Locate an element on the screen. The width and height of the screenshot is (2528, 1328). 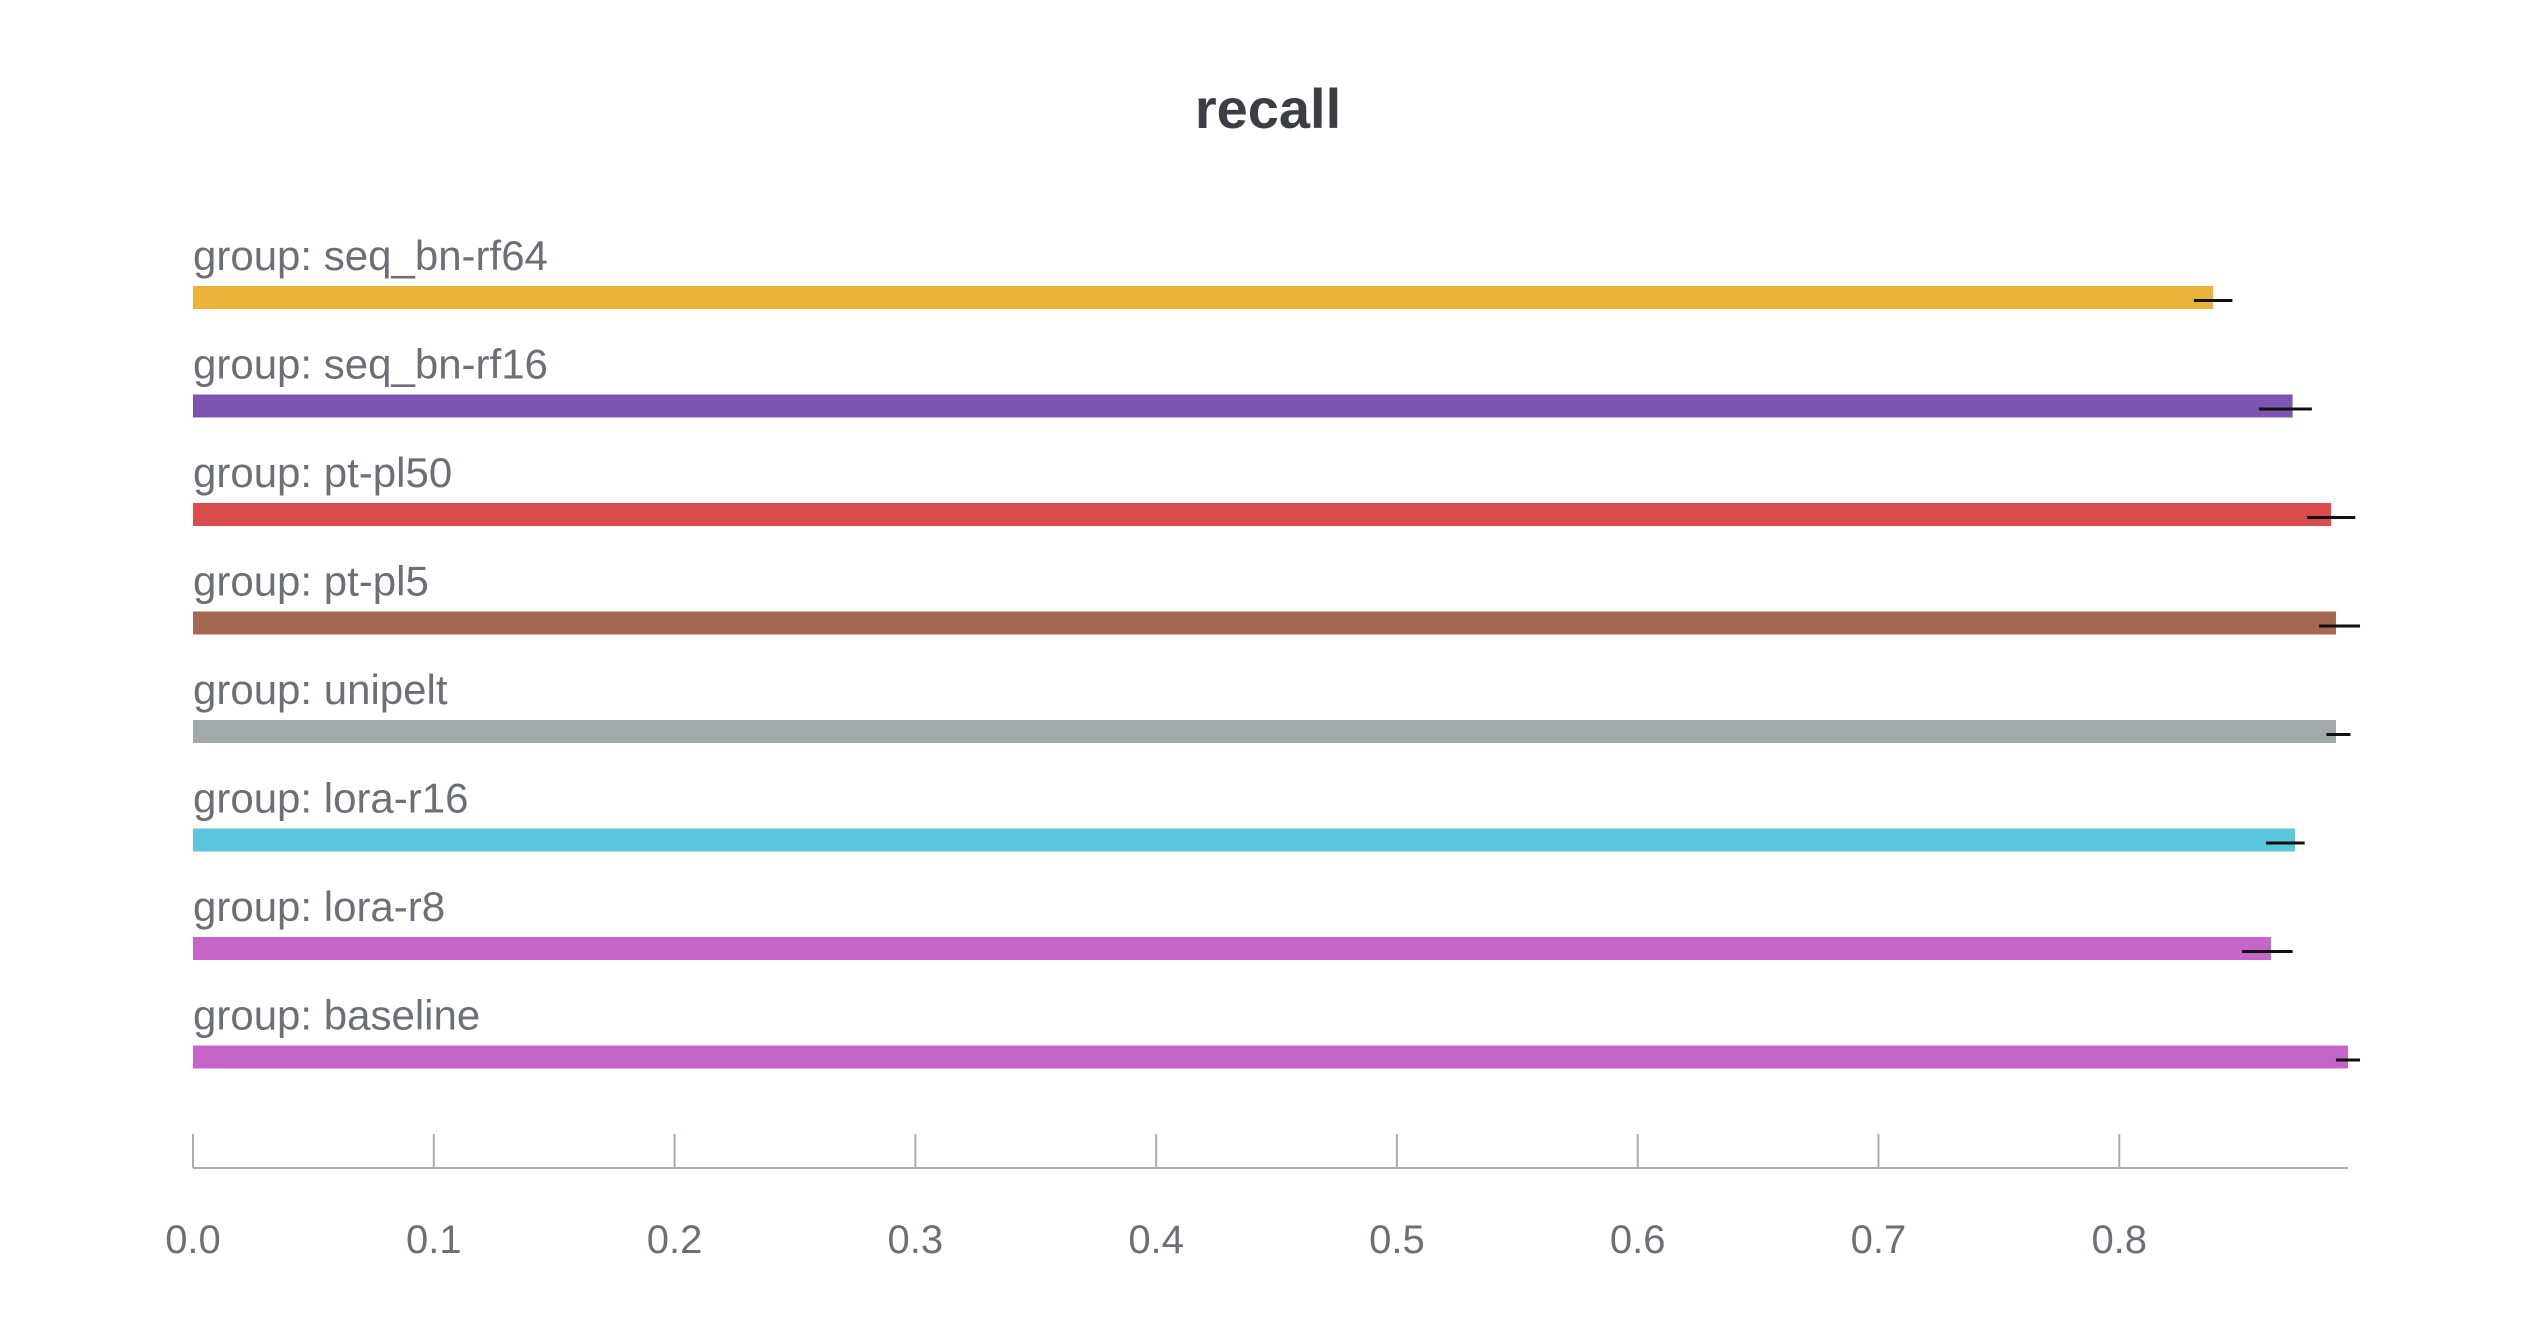
bar-group: group: lora-r16 is located at coordinates (1249, 813).